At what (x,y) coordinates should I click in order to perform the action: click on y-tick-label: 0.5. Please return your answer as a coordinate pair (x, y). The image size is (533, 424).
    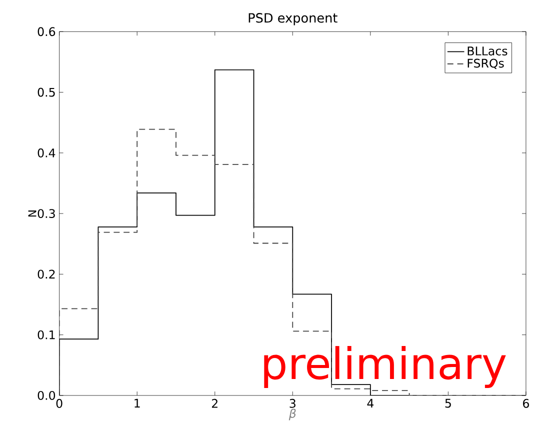
    Looking at the image, I should click on (46, 92).